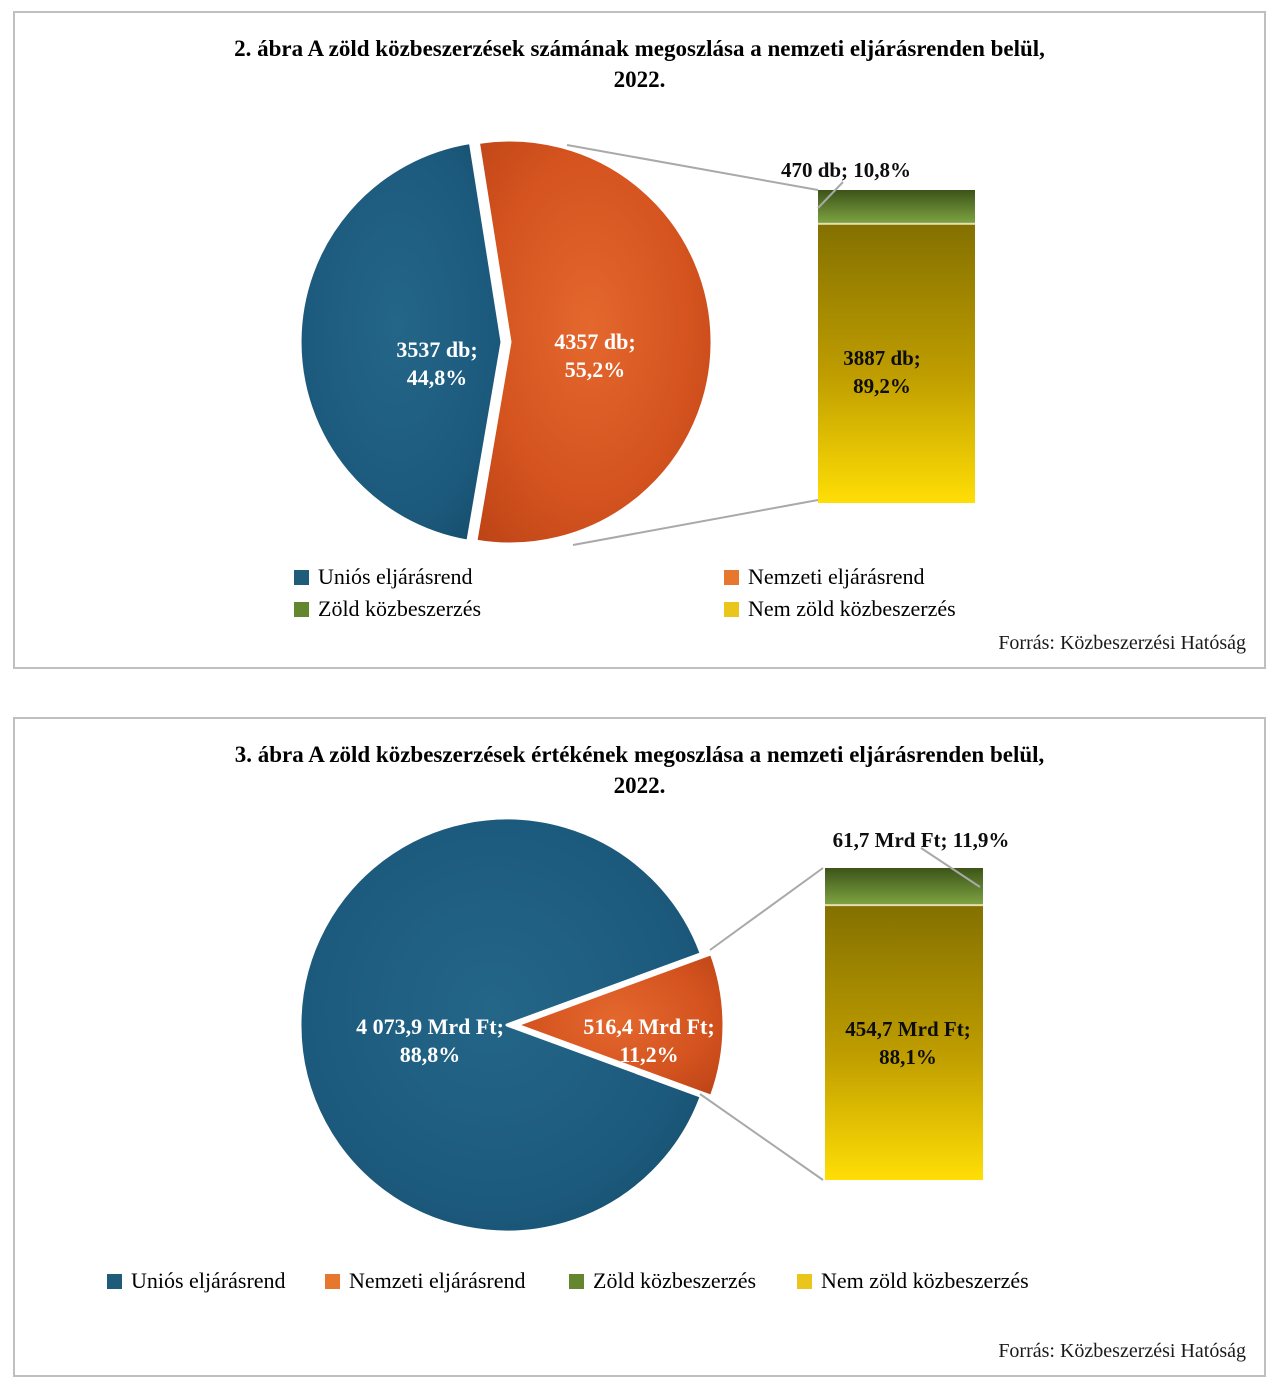 Image resolution: width=1280 pixels, height=1382 pixels. Describe the element at coordinates (436, 349) in the screenshot. I see `pie-label-unios-line-1: 3537 db;` at that location.